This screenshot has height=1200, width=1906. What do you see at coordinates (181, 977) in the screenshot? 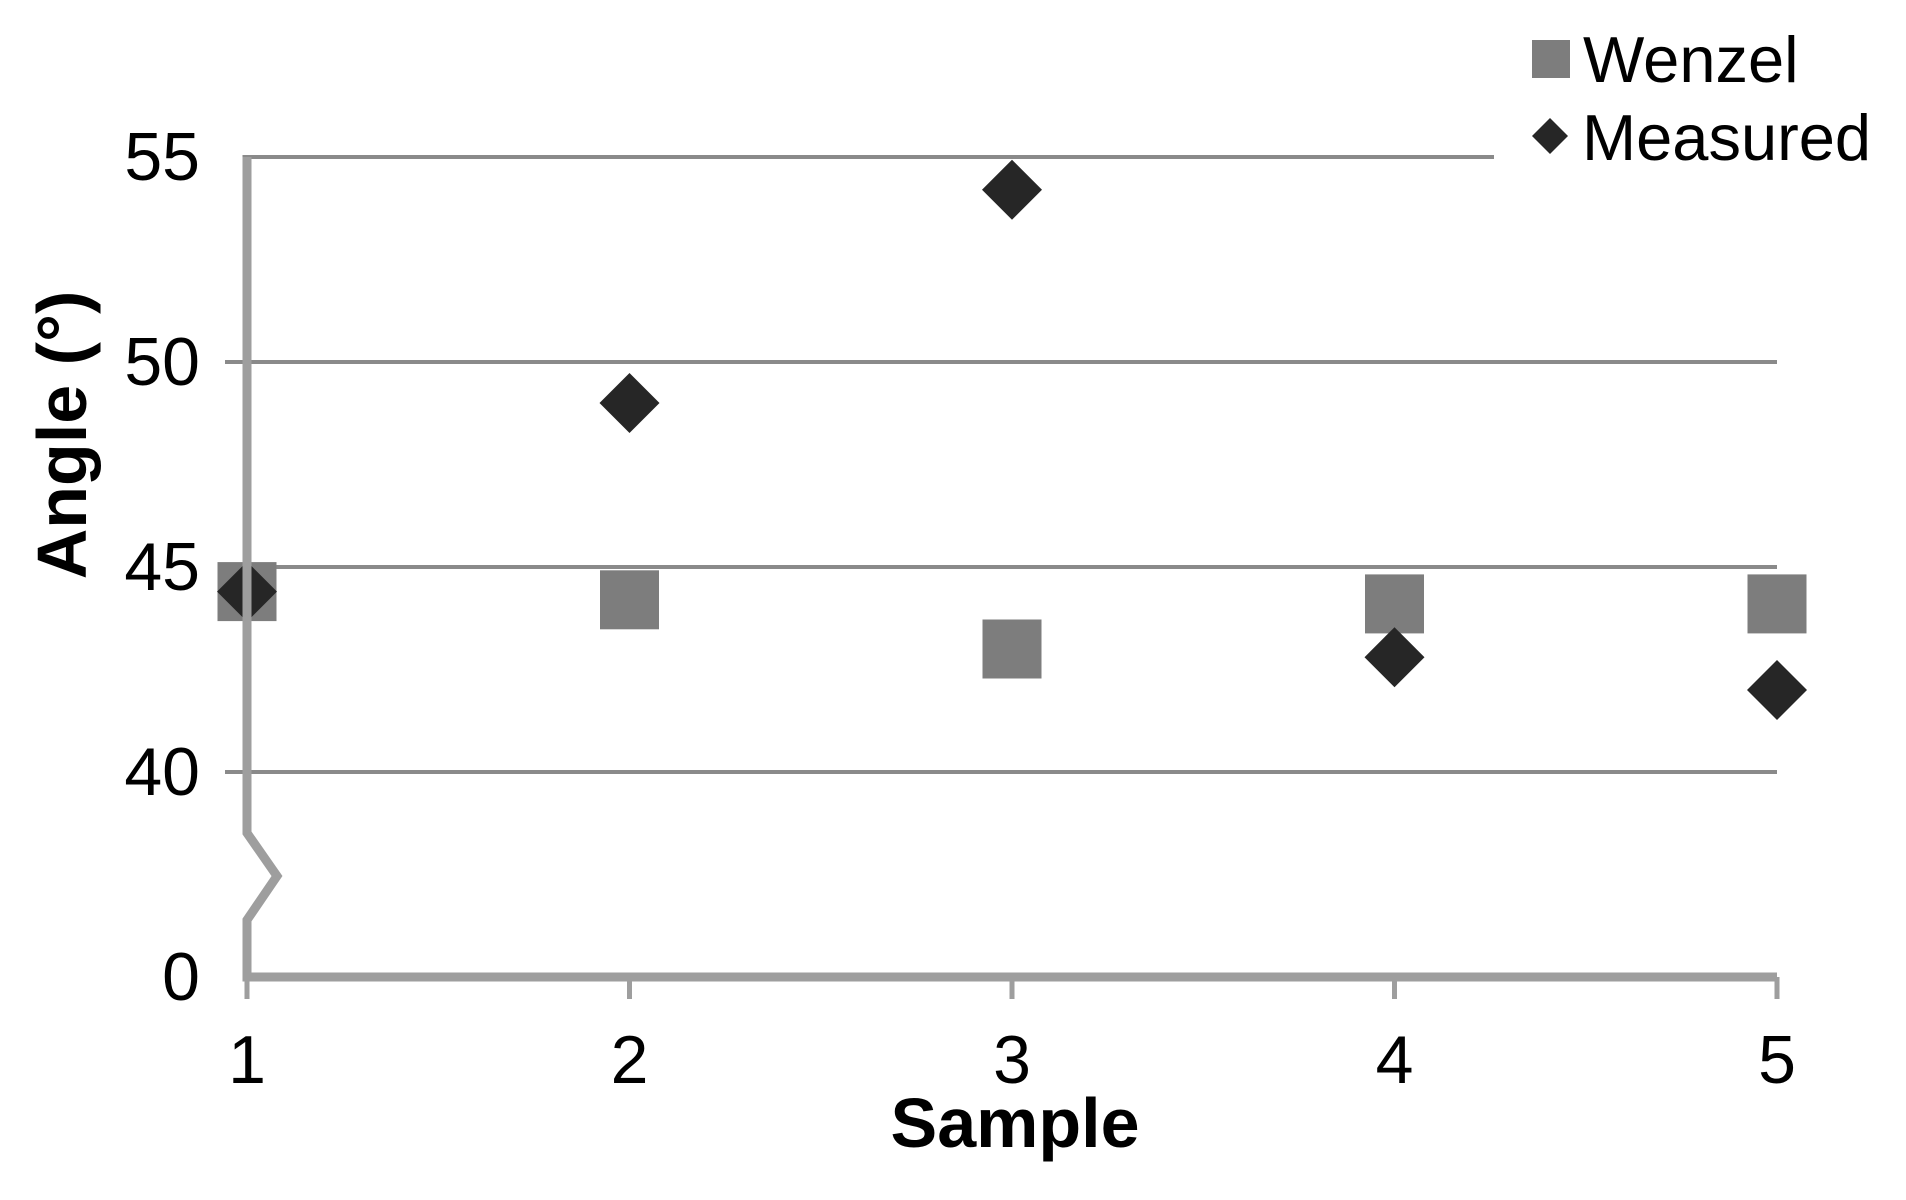
I see `y-tick-label-0: 0` at bounding box center [181, 977].